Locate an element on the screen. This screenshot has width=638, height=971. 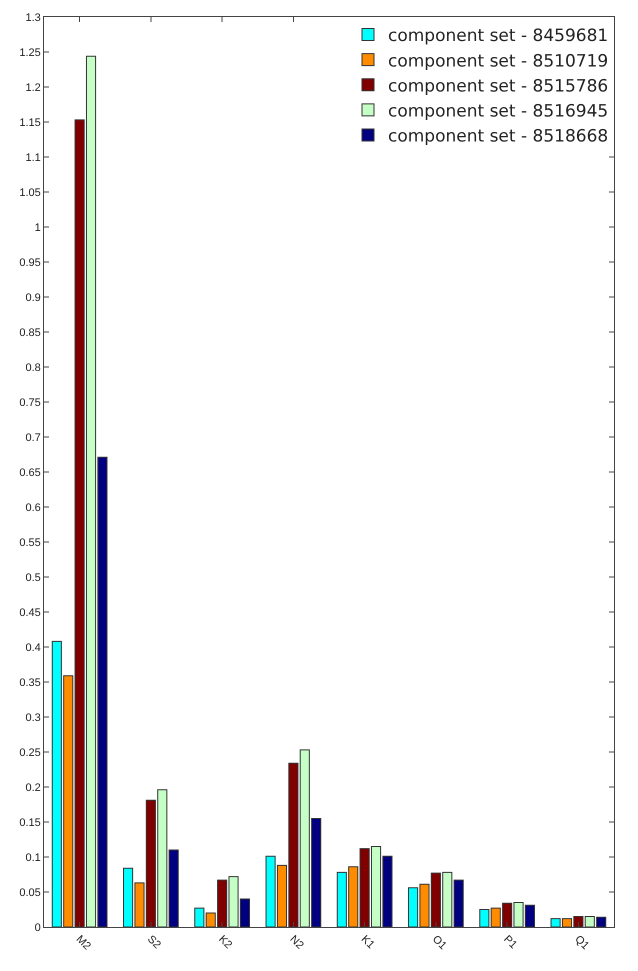
y-tick-label: 1.05 is located at coordinates (30, 192).